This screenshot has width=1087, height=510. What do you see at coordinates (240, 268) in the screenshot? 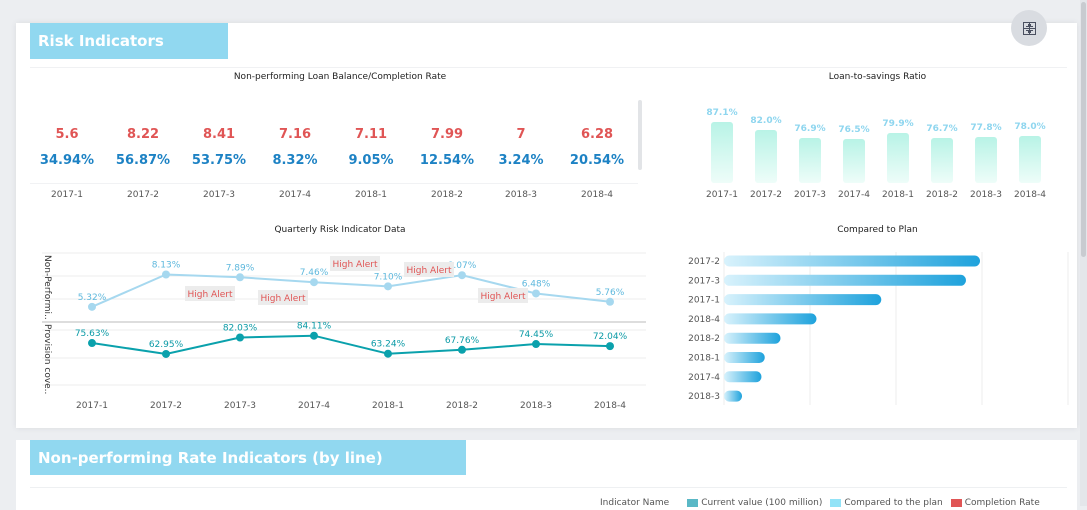
I see `point-label: 7.89%` at bounding box center [240, 268].